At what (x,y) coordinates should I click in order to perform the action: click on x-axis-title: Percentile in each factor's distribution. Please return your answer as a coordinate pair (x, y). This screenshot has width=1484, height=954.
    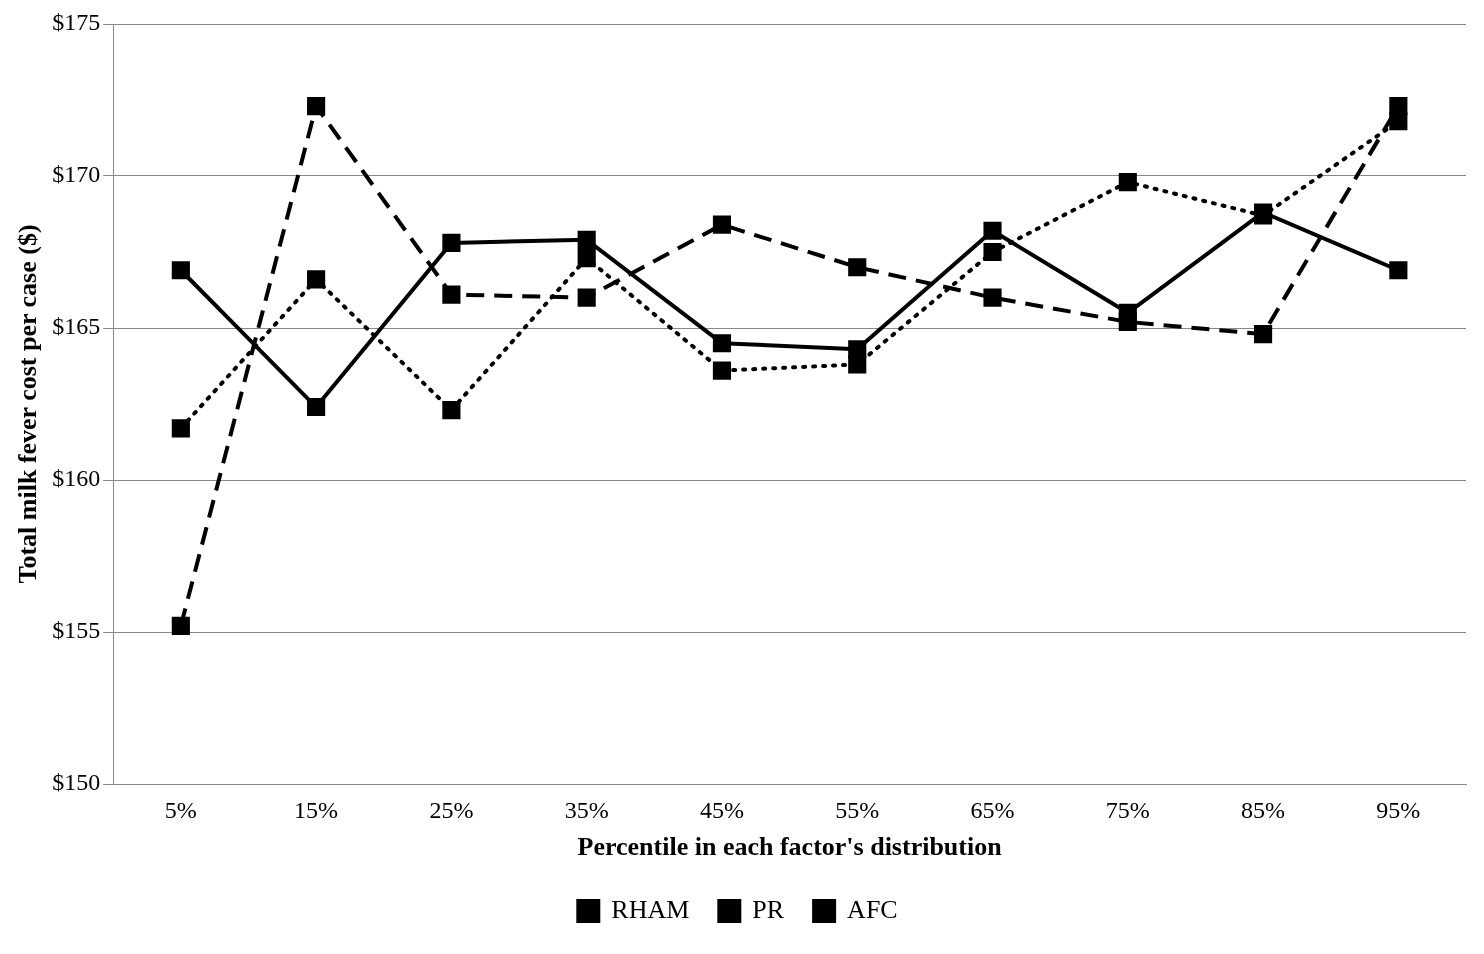
    Looking at the image, I should click on (790, 847).